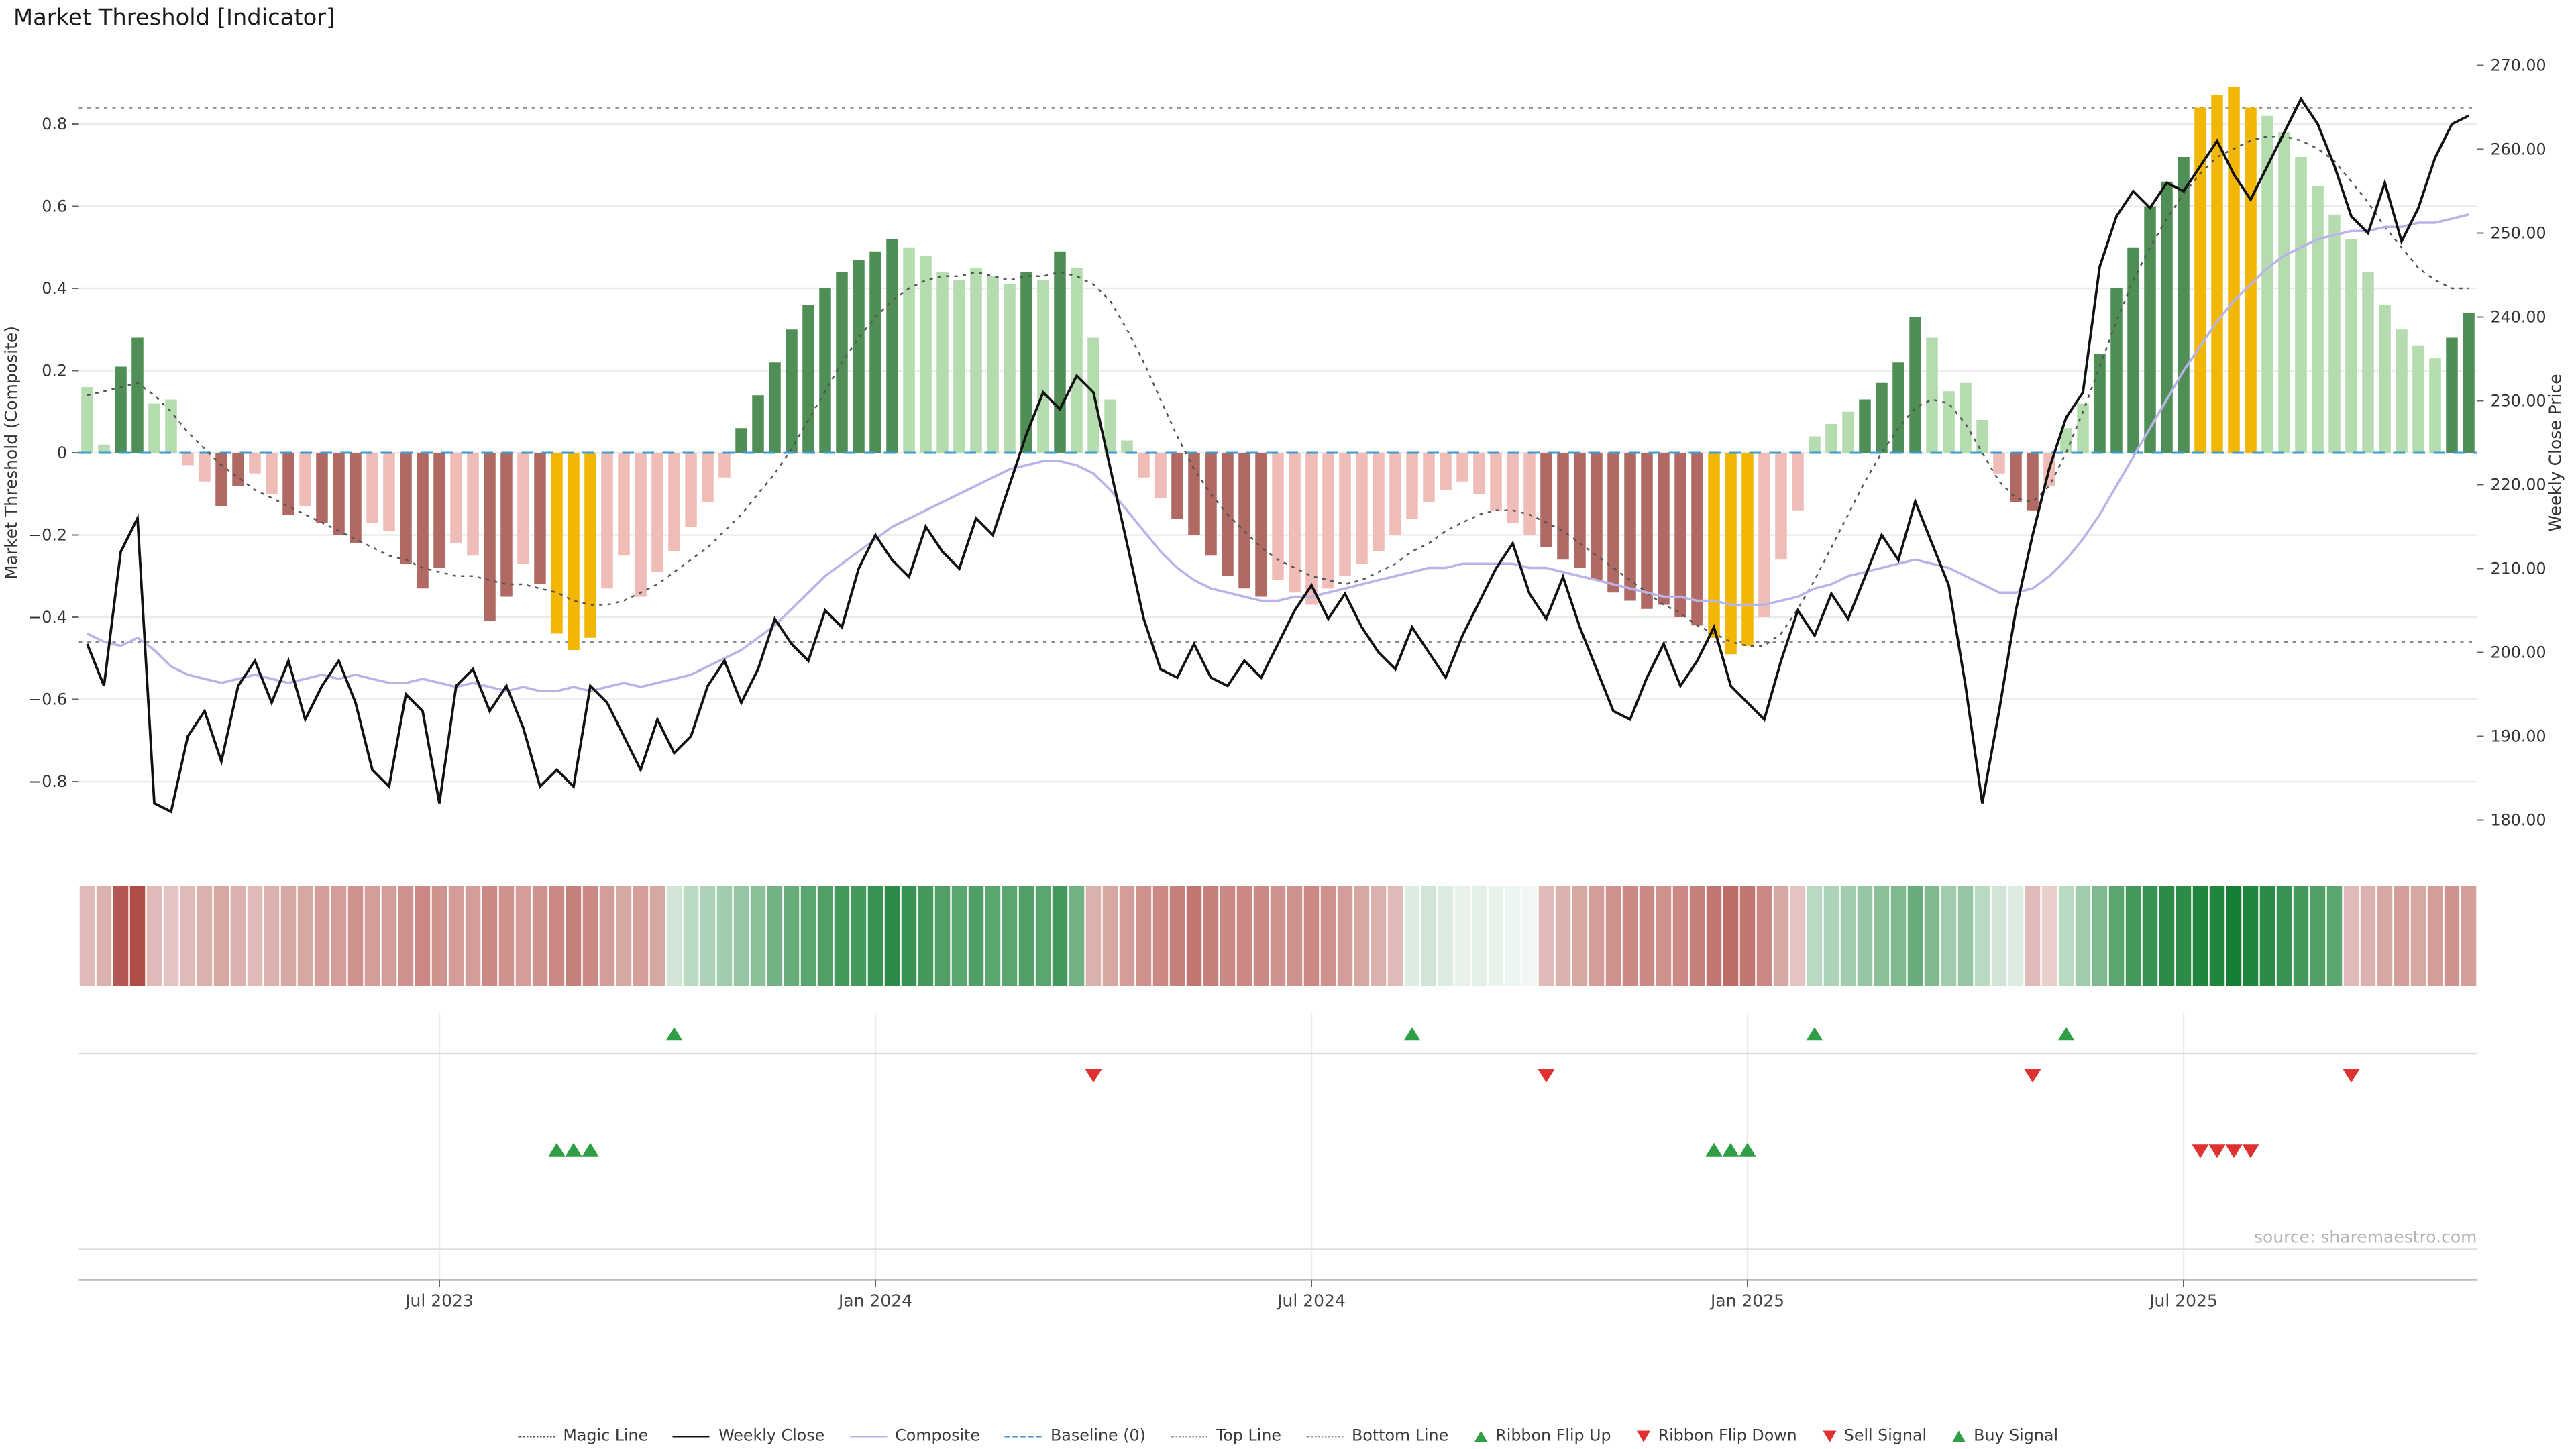  I want to click on x-tick-label: Jan 2025, so click(1746, 1301).